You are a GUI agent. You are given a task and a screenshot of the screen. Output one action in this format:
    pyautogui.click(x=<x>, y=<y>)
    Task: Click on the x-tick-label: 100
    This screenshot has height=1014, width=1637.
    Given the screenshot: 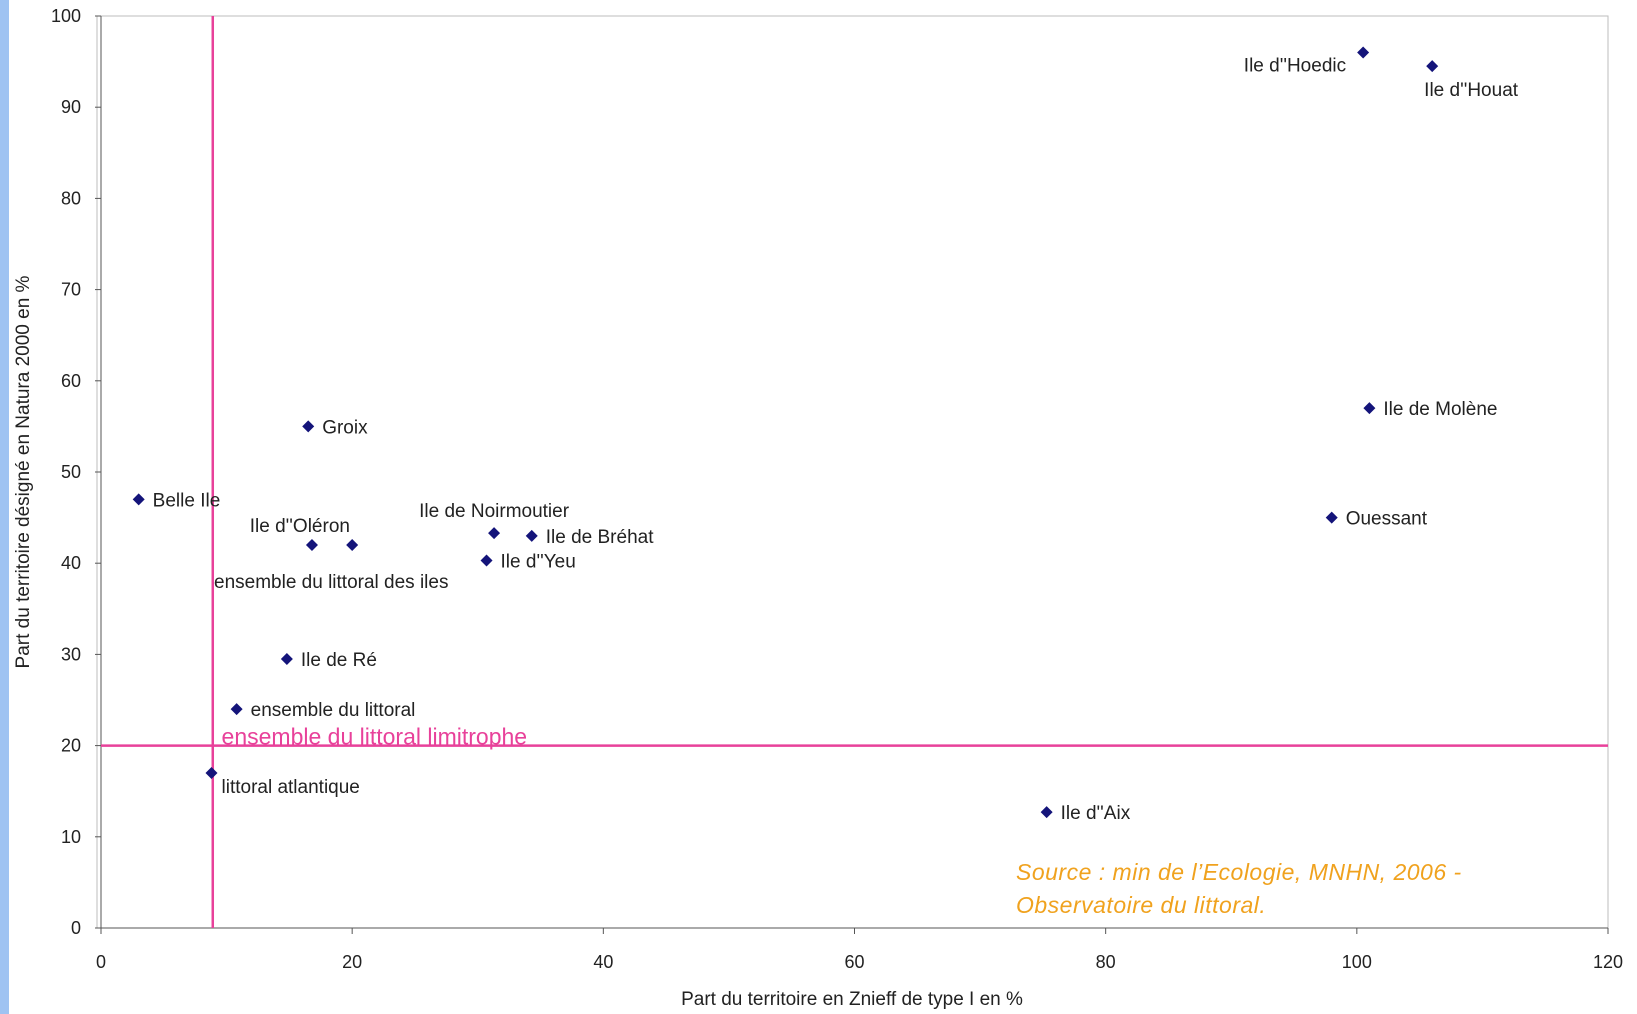 What is the action you would take?
    pyautogui.click(x=1357, y=962)
    